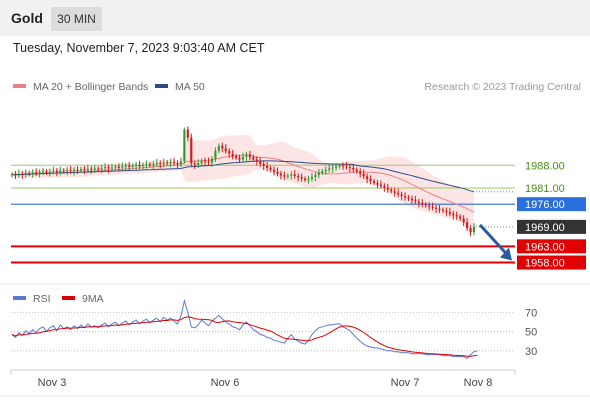  I want to click on rsi-line, so click(244, 329).